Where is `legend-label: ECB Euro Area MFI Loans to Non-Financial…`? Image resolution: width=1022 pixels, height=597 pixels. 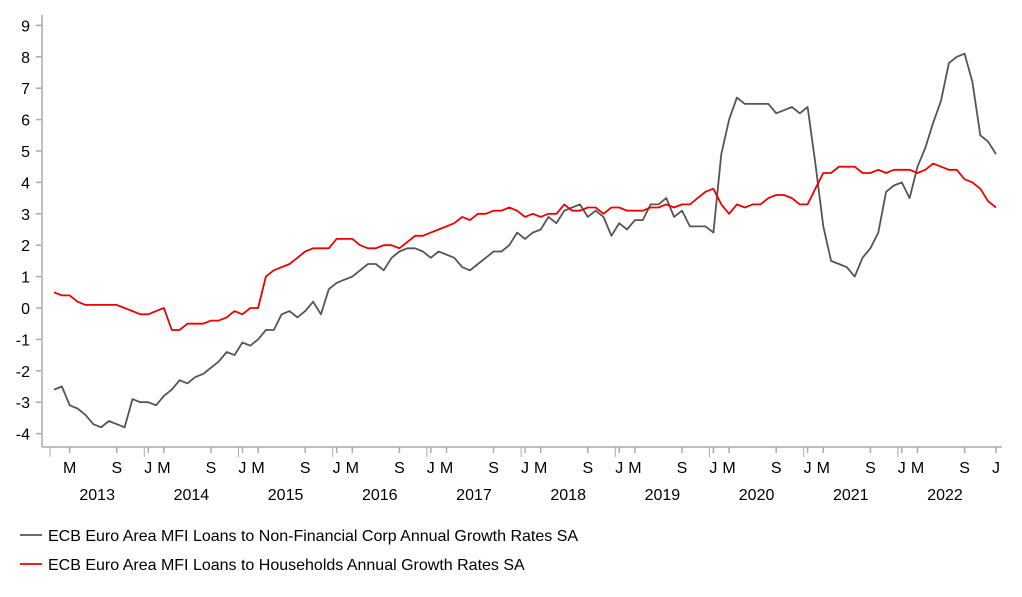 legend-label: ECB Euro Area MFI Loans to Non-Financial… is located at coordinates (313, 536).